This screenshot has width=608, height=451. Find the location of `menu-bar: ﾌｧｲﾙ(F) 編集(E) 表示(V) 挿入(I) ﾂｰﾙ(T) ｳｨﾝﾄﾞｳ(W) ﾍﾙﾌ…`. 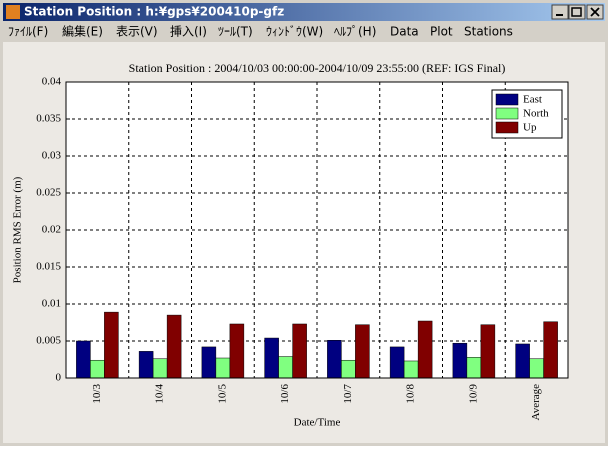

menu-bar: ﾌｧｲﾙ(F) 編集(E) 表示(V) 挿入(I) ﾂｰﾙ(T) ｳｨﾝﾄﾞｳ(W) ﾍﾙﾌ… is located at coordinates (260, 31).